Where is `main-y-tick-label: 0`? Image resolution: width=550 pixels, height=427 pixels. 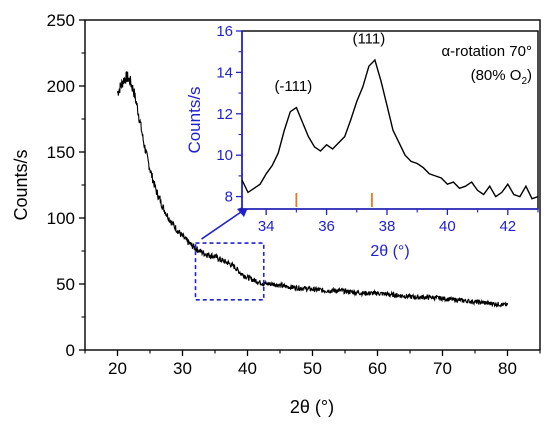 main-y-tick-label: 0 is located at coordinates (70, 350).